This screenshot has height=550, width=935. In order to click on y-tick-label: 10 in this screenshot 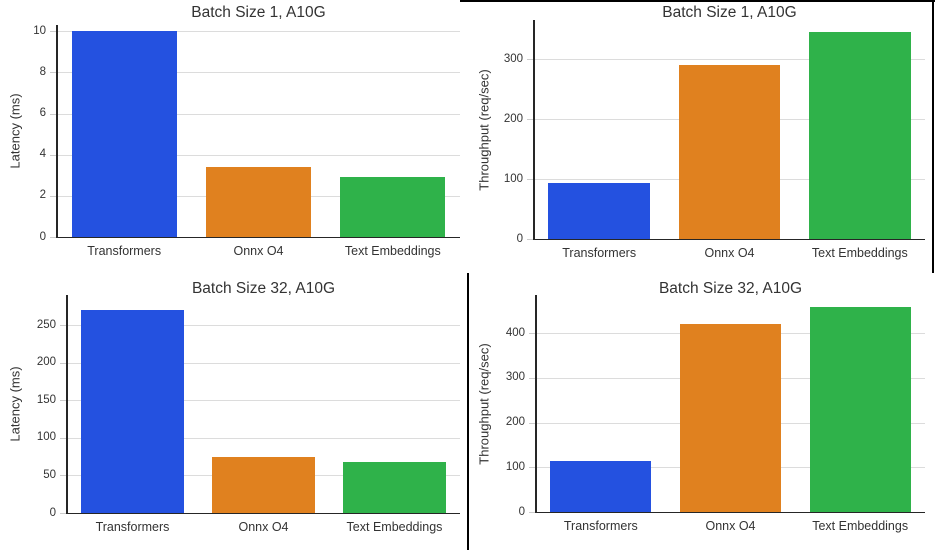, I will do `click(39, 30)`.